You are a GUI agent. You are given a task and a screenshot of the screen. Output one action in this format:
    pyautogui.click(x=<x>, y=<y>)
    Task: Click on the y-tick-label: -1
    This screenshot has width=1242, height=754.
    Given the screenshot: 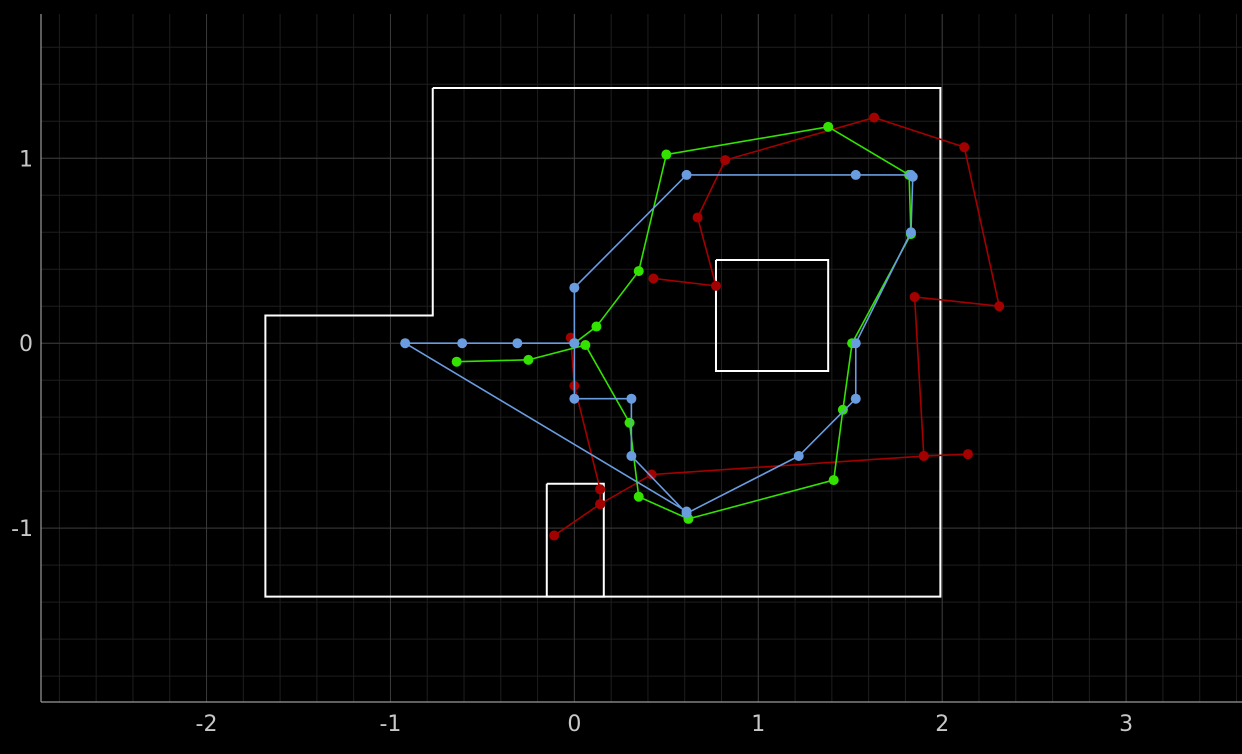 What is the action you would take?
    pyautogui.click(x=22, y=529)
    